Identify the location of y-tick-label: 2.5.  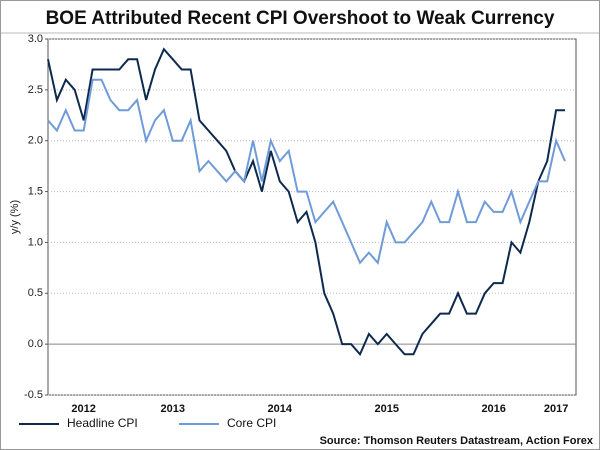
(35, 90).